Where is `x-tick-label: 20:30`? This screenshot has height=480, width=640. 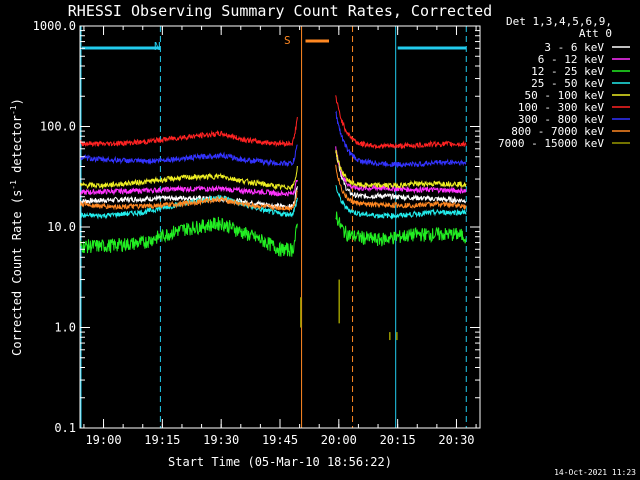 x-tick-label: 20:30 is located at coordinates (456, 440).